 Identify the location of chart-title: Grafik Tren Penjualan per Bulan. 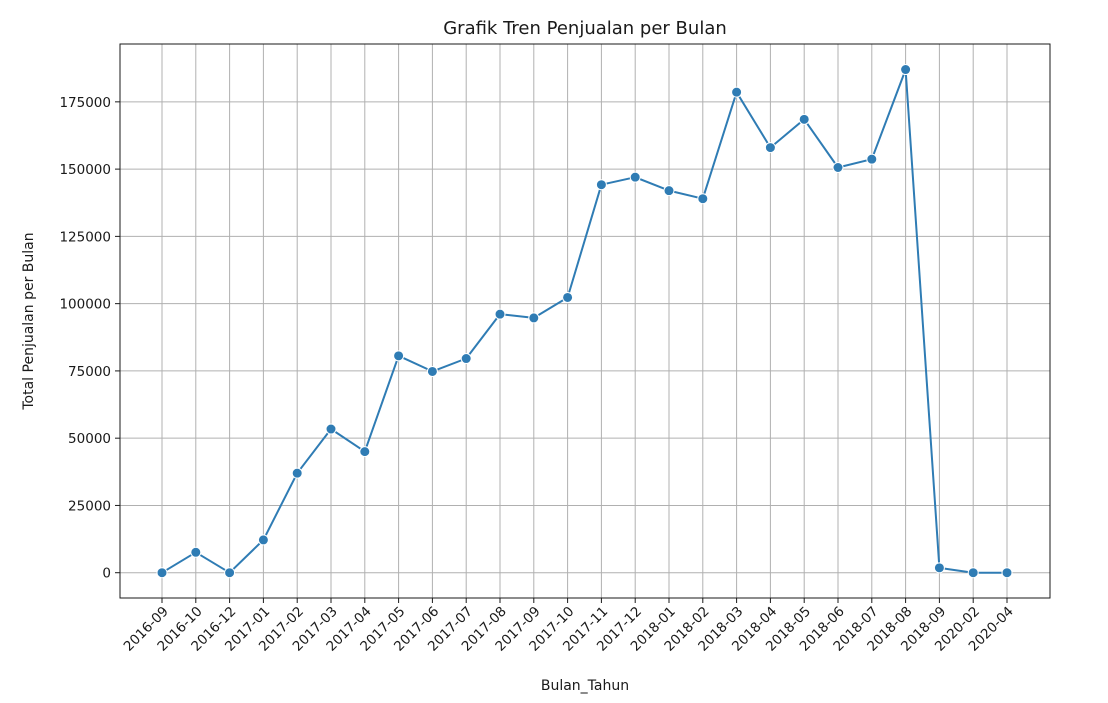
(585, 28).